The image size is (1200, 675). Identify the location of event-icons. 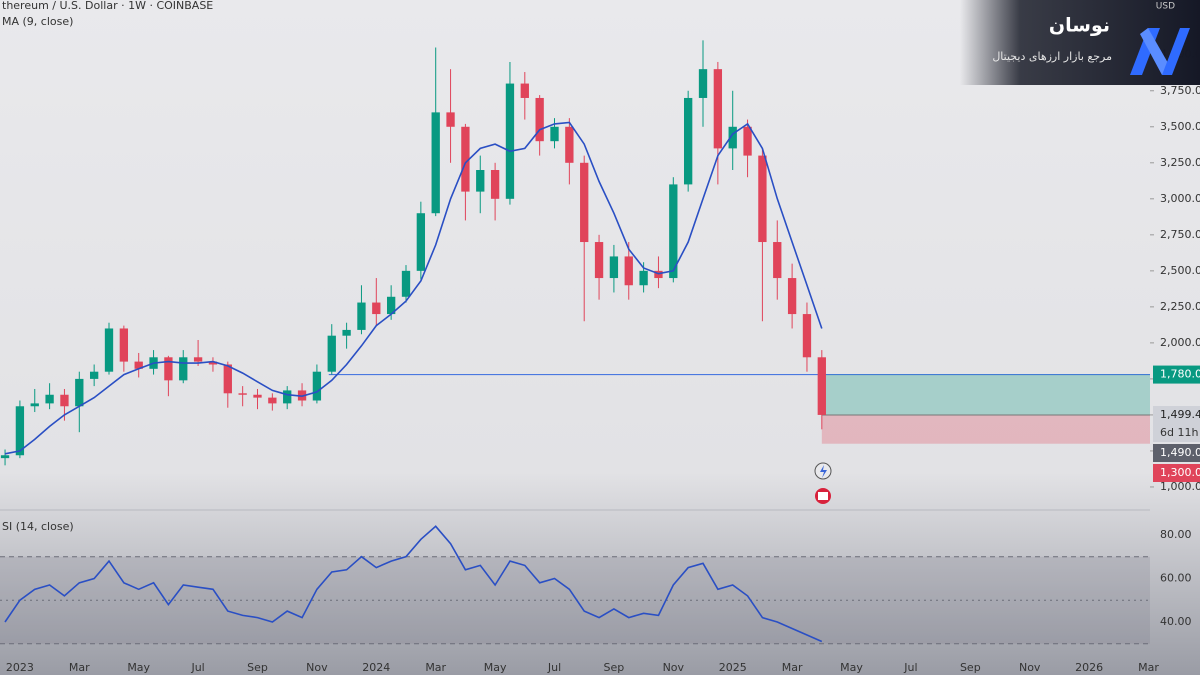
(823, 483).